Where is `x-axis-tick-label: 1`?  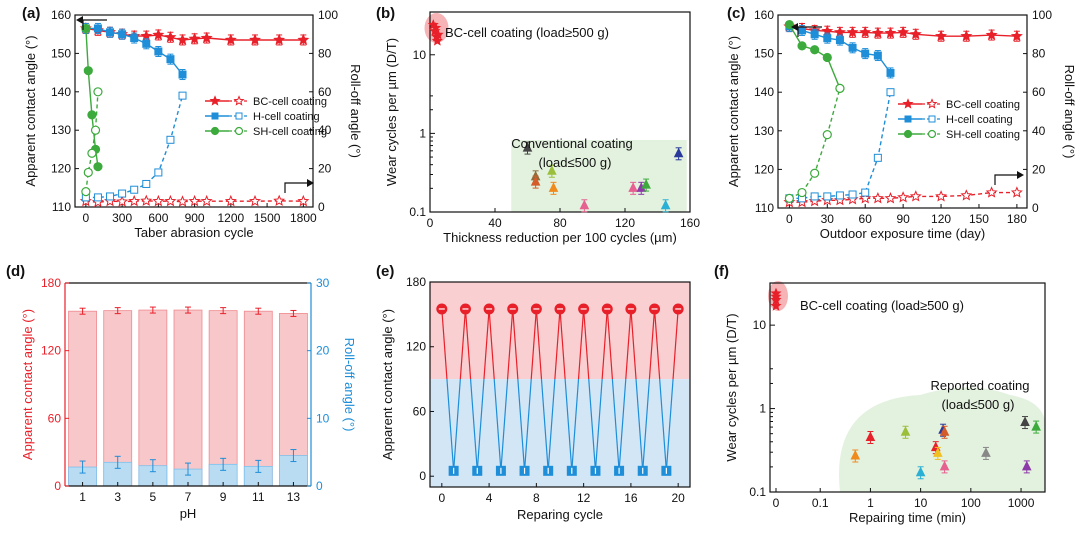
x-axis-tick-label: 1 is located at coordinates (870, 503).